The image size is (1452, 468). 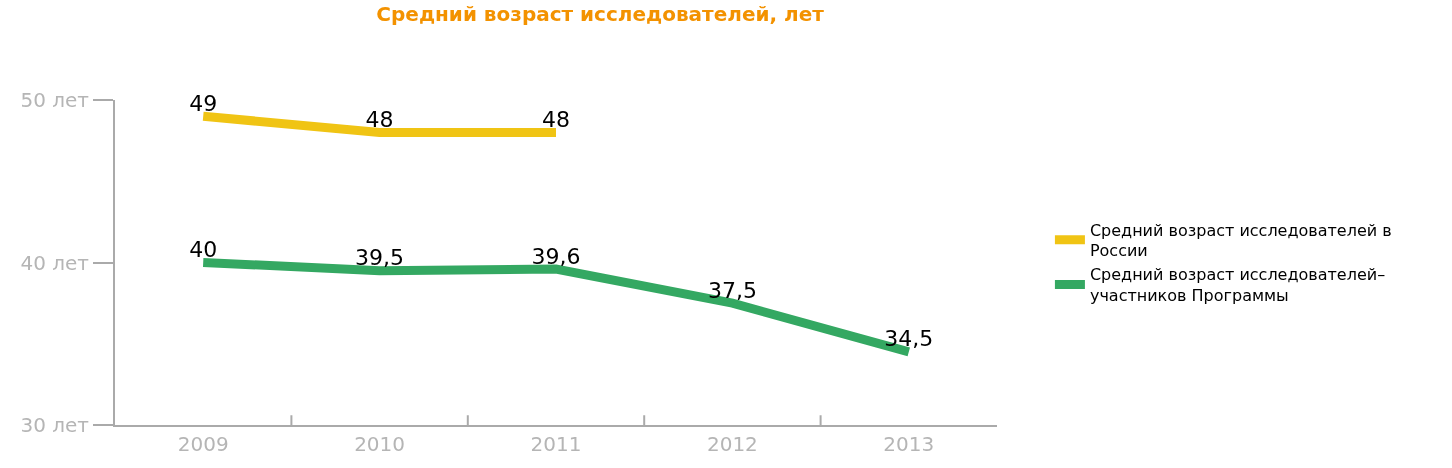 What do you see at coordinates (203, 103) in the screenshot?
I see `data-label: 49` at bounding box center [203, 103].